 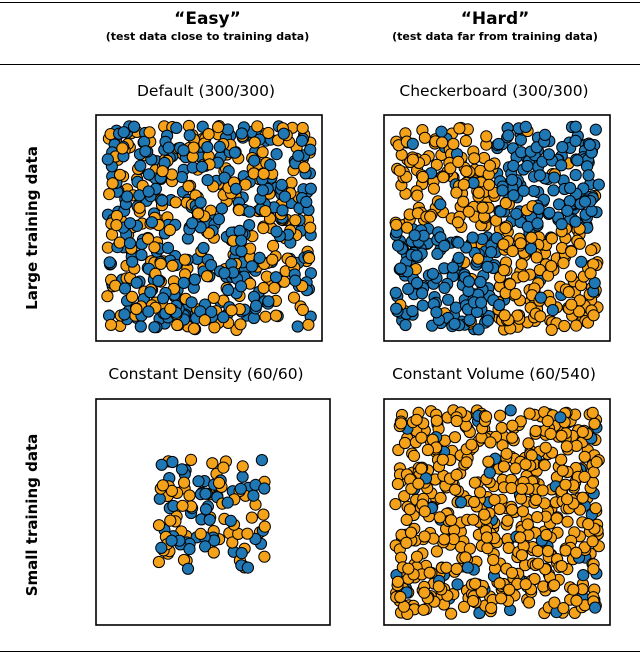 What do you see at coordinates (497, 512) in the screenshot?
I see `scatter-svg-constant-volume` at bounding box center [497, 512].